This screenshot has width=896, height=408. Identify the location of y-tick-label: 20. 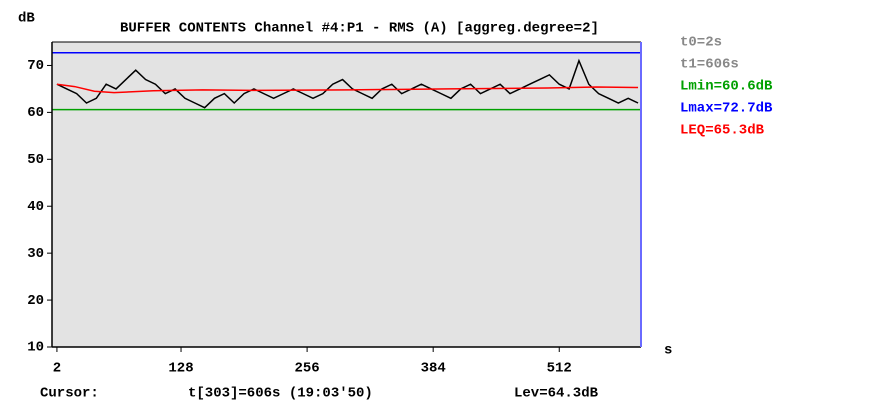
(35, 301).